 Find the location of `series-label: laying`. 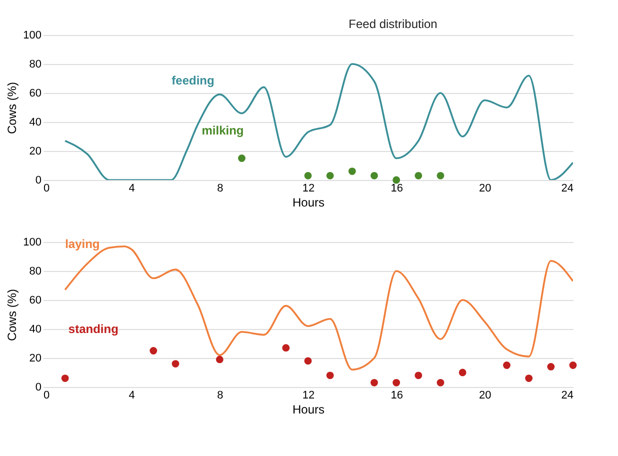

series-label: laying is located at coordinates (82, 243).